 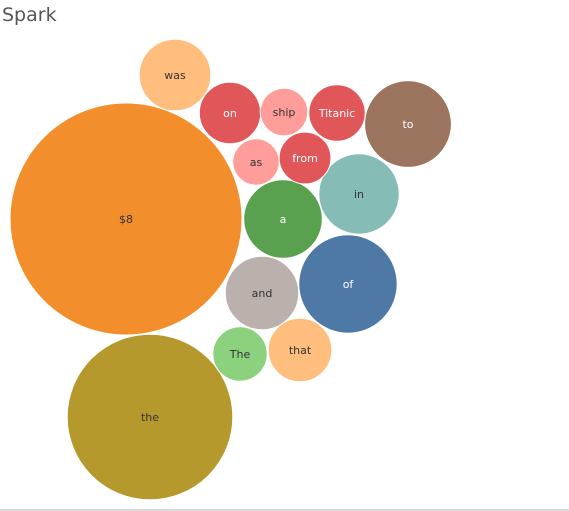 I want to click on bubble-label-ship: ship, so click(x=284, y=112).